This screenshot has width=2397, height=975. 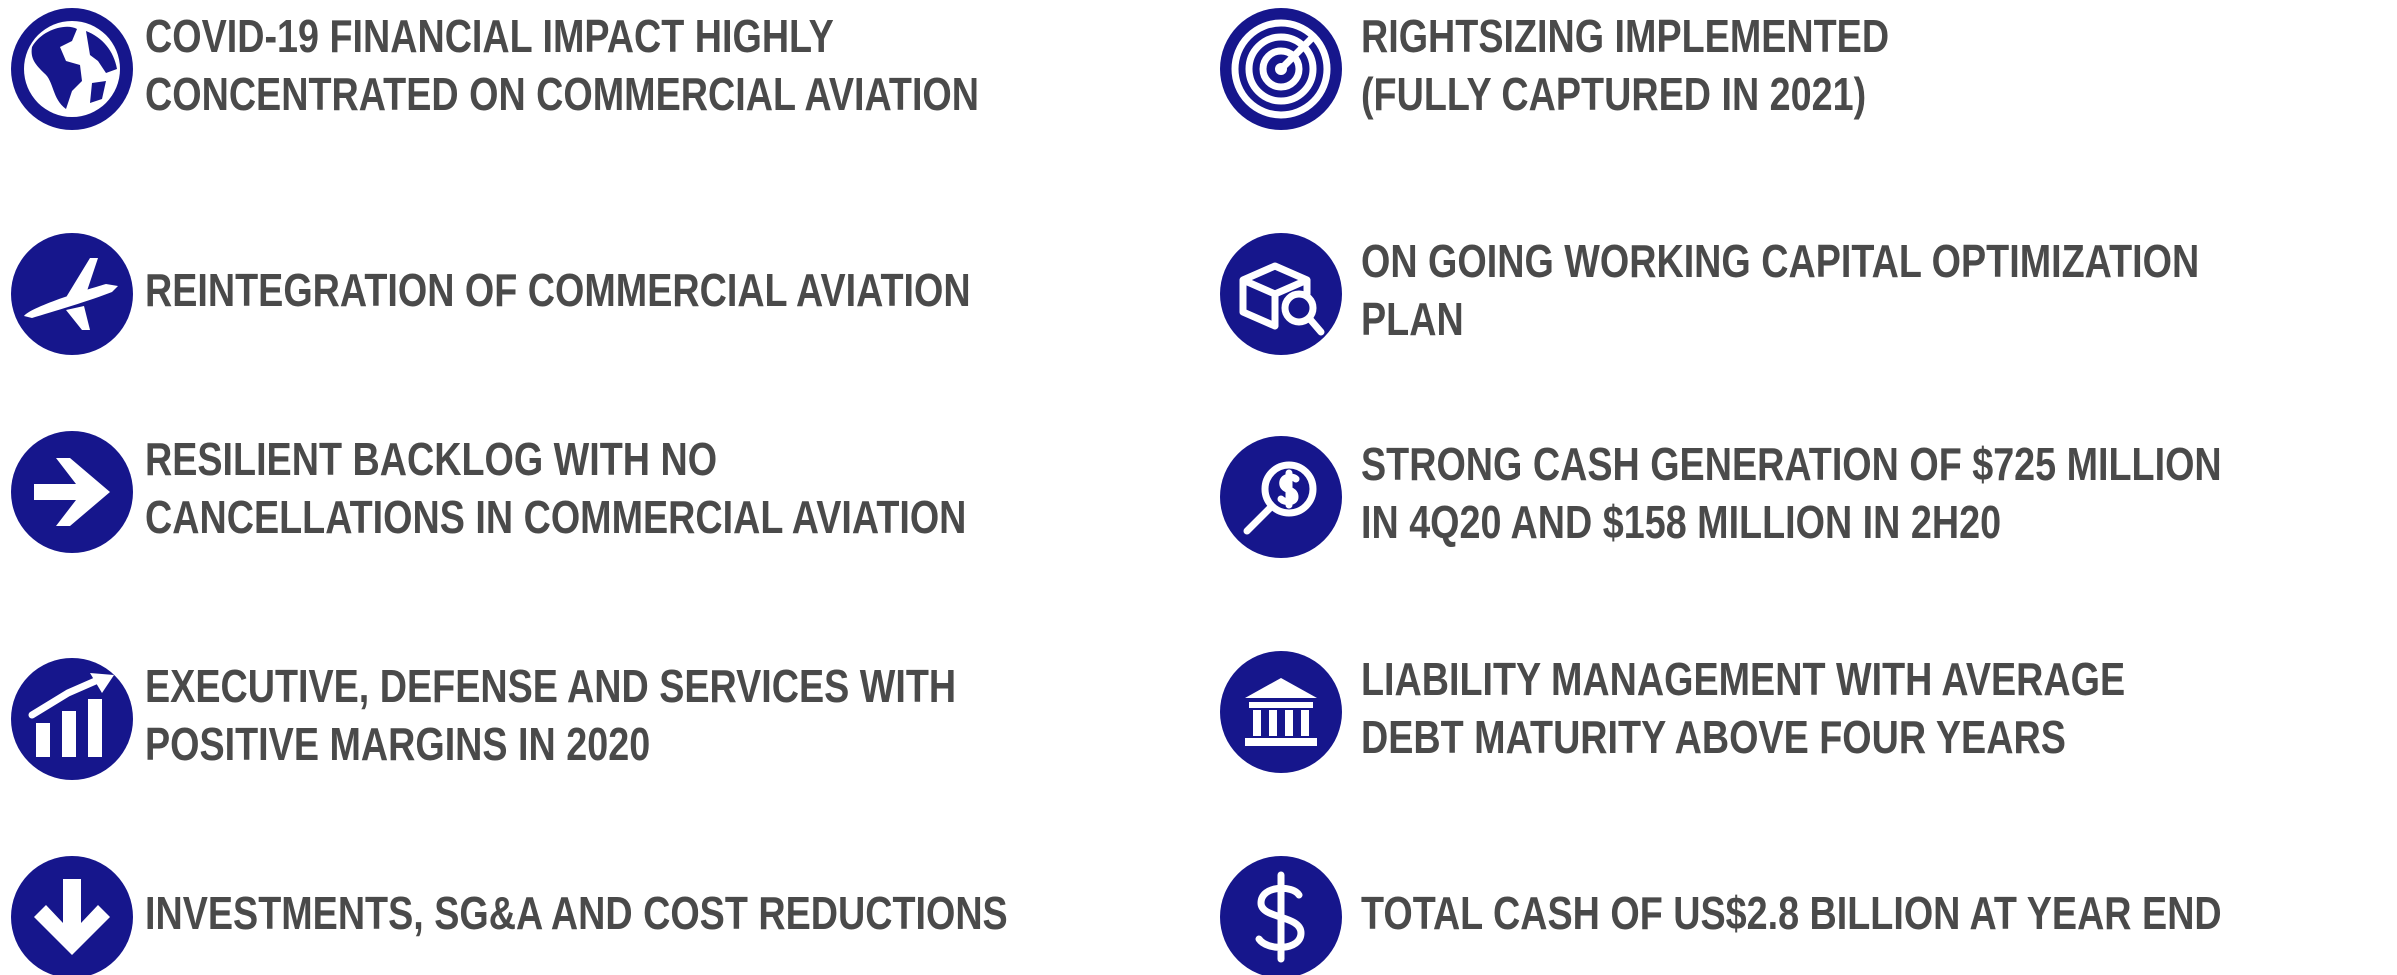 I want to click on item-text: (FULLY CAPTURED IN 2021), so click(x=1613, y=94).